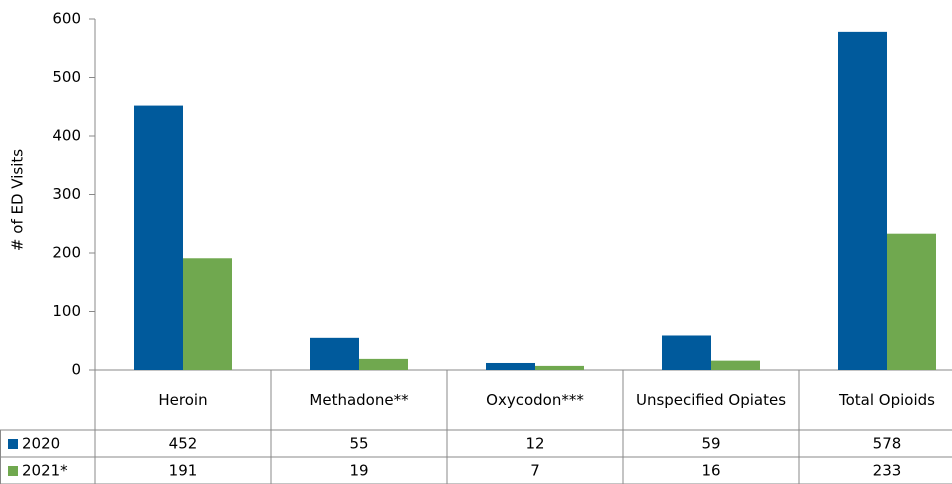  I want to click on y-tick-label: 300, so click(66, 194).